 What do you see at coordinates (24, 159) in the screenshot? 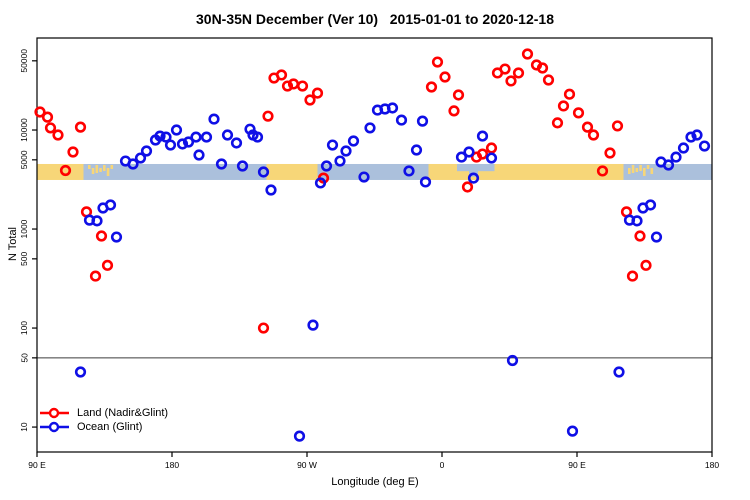
I see `y-tick-label: 5000` at bounding box center [24, 159].